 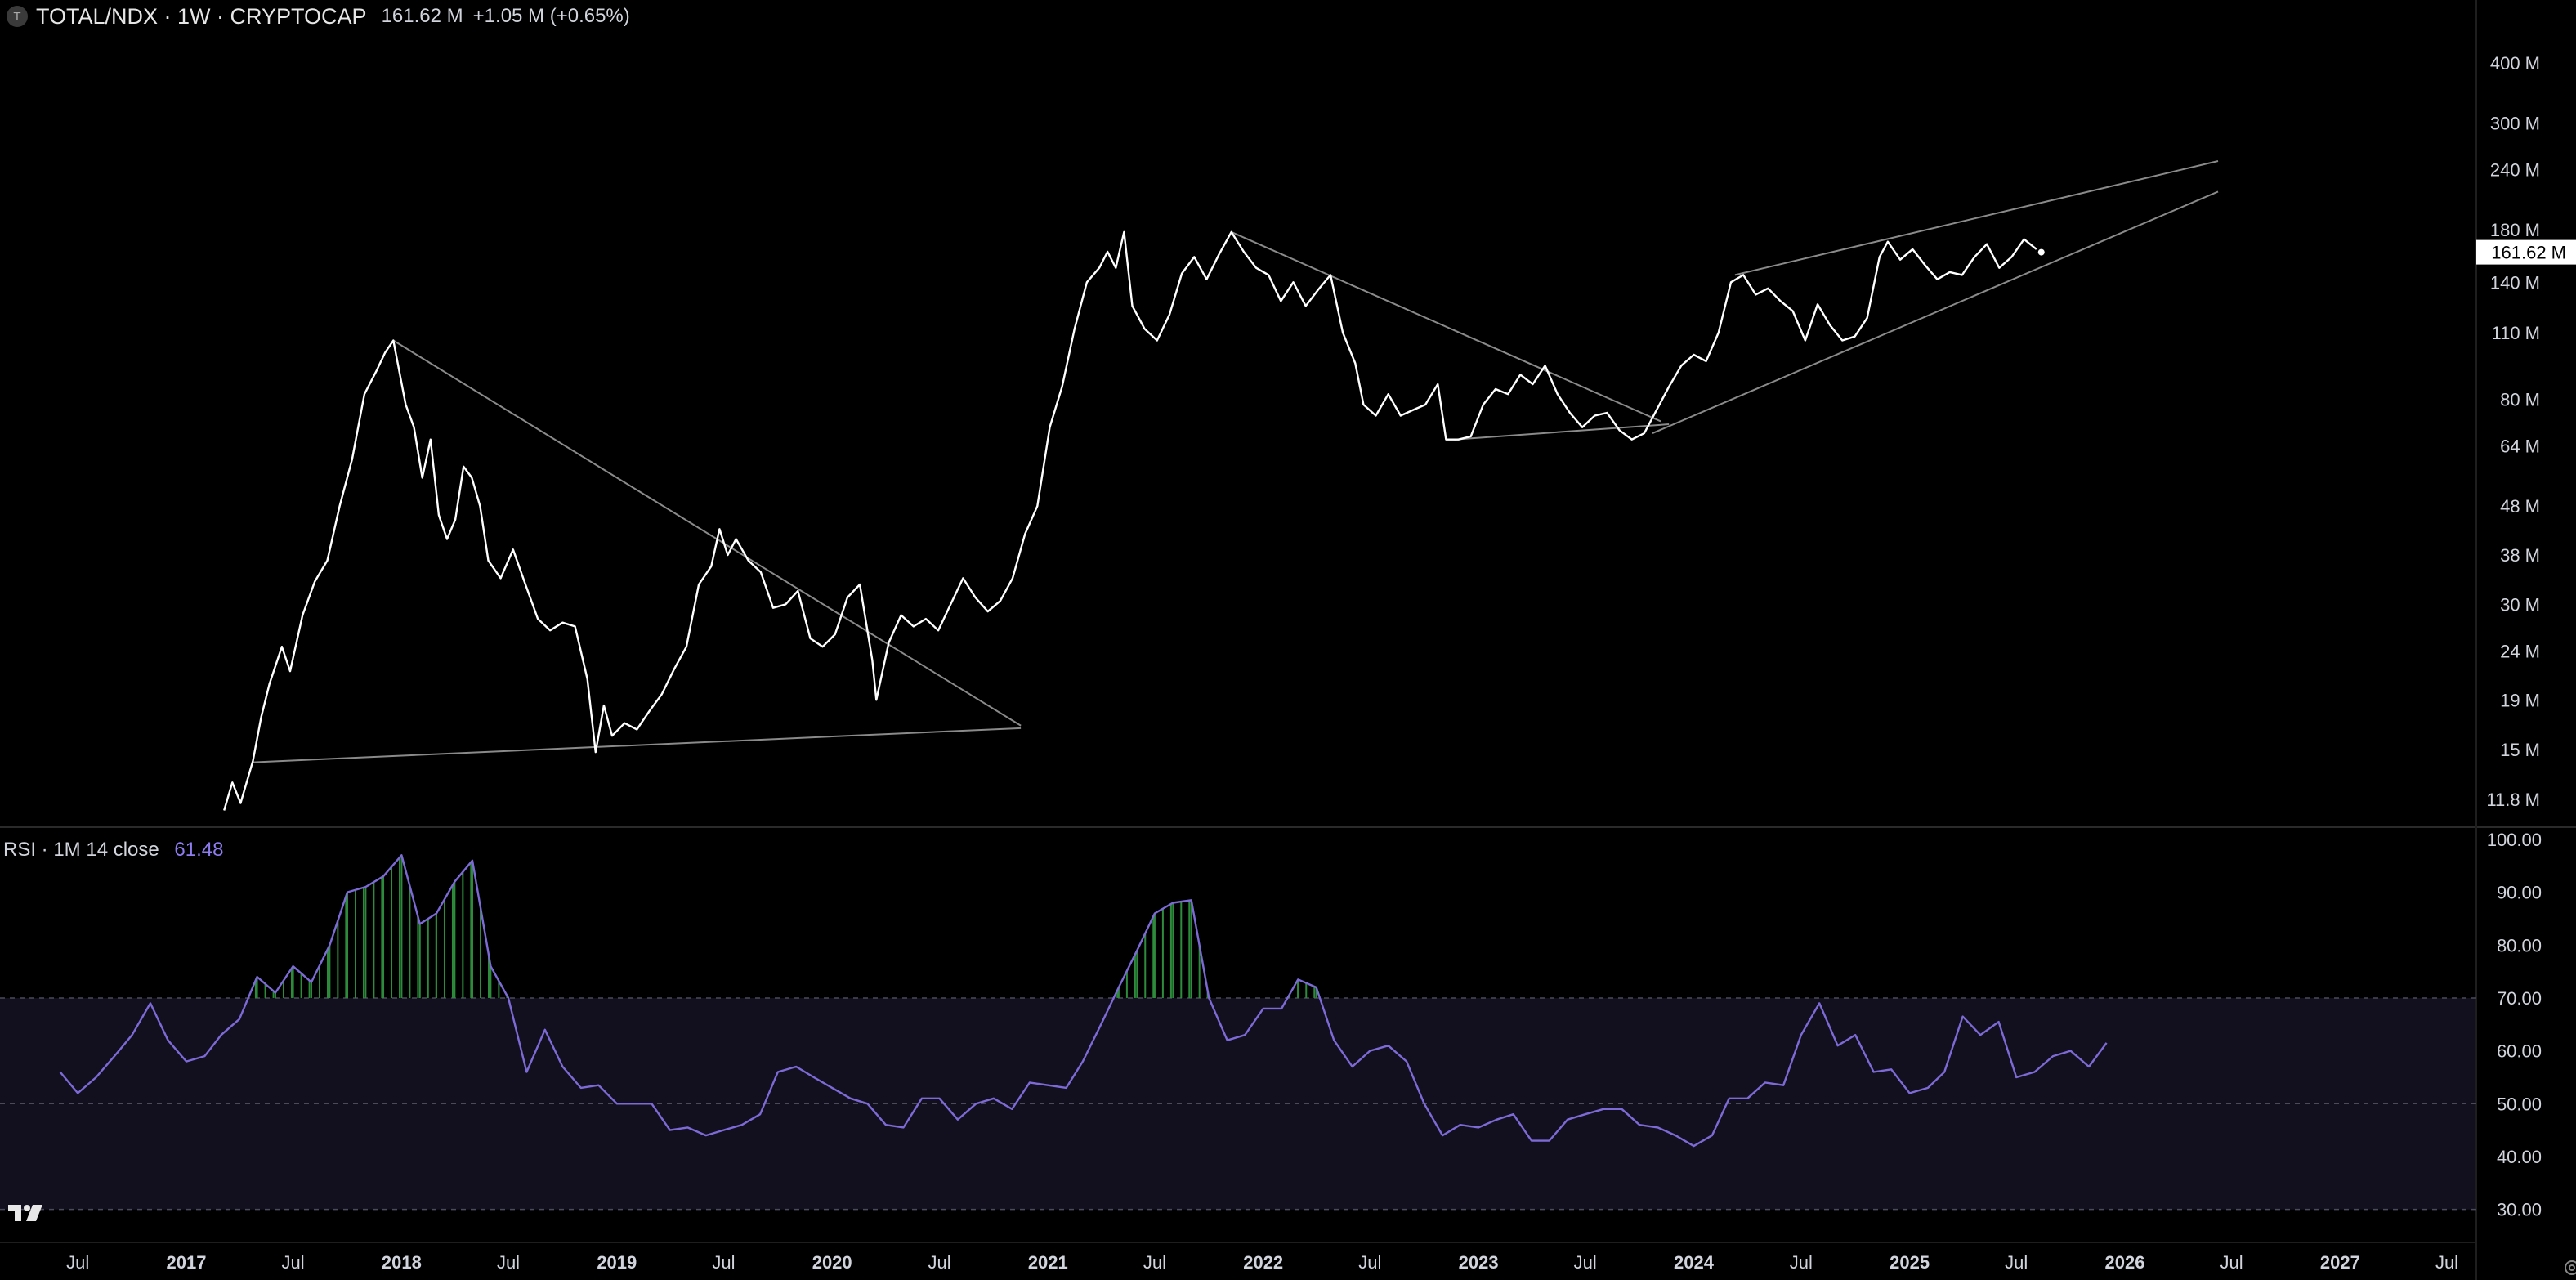 I want to click on price-axis-tick-label: 400 M, so click(x=2515, y=64).